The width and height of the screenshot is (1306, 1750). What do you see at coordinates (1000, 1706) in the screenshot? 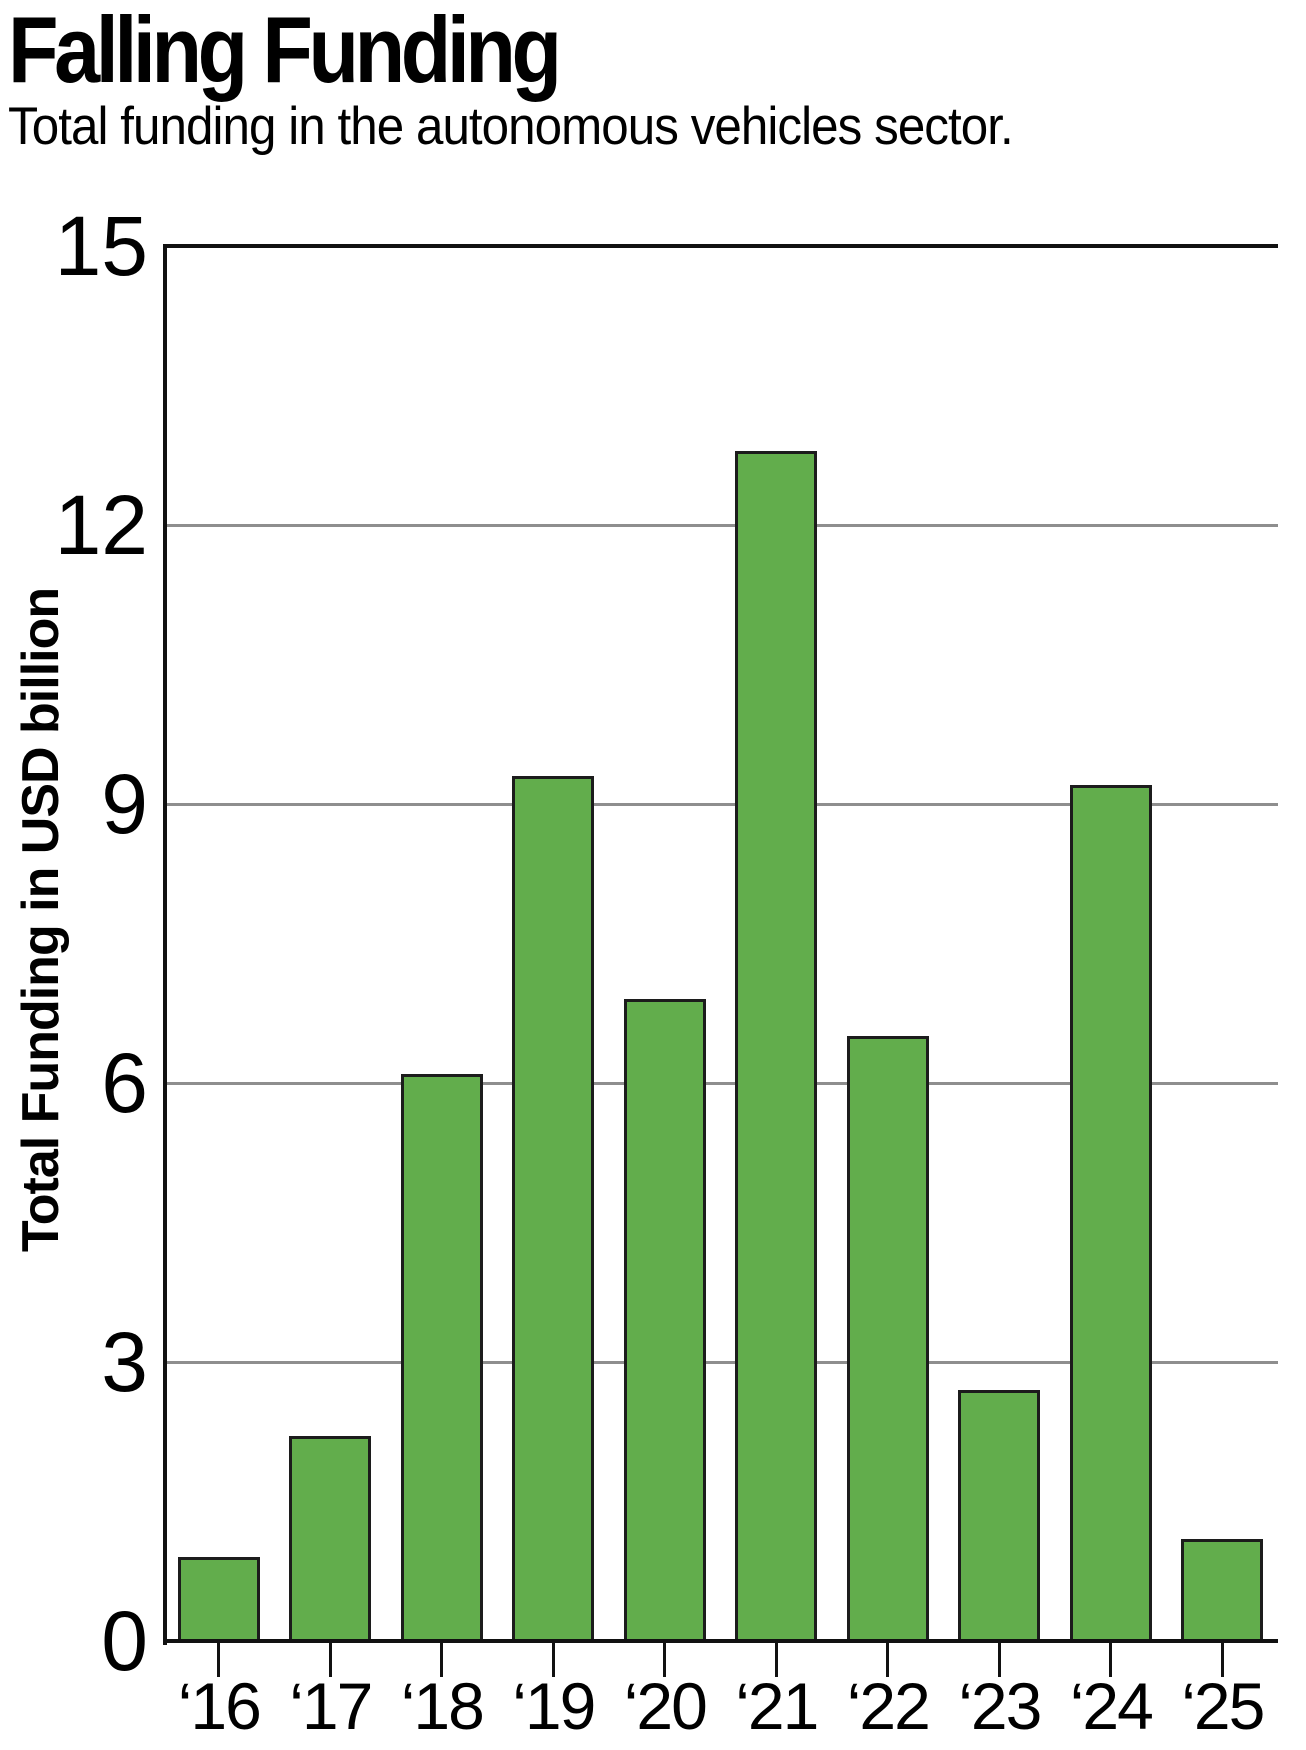
I see `x-axis-label-‘23: ‘23` at bounding box center [1000, 1706].